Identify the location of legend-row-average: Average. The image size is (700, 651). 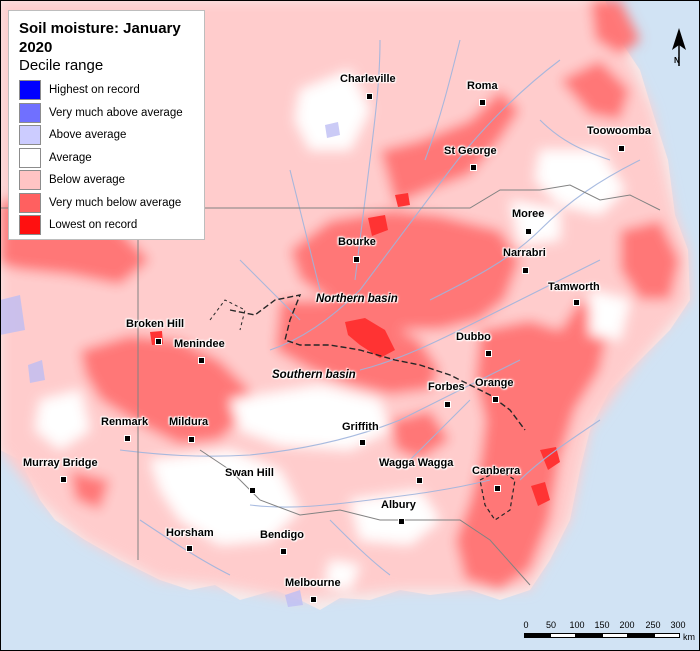
(106, 158).